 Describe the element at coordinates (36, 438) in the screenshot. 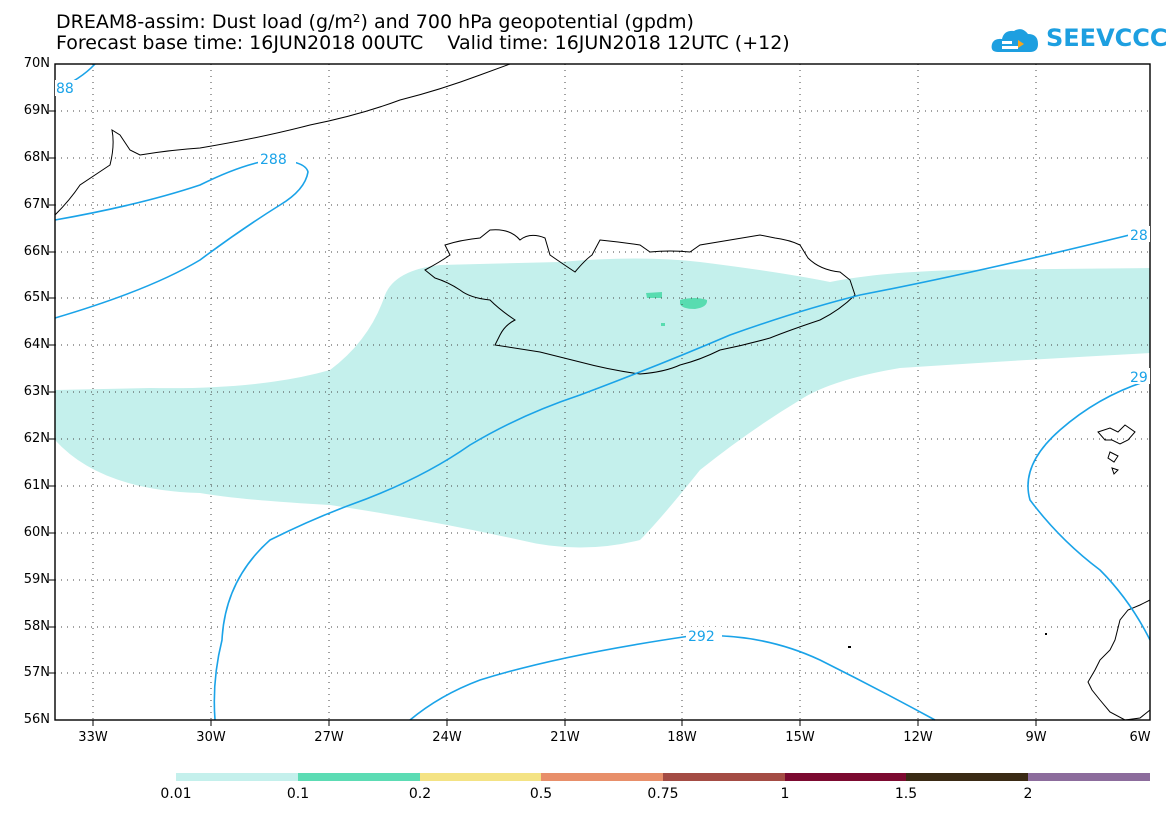

I see `lat-label: 62N` at that location.